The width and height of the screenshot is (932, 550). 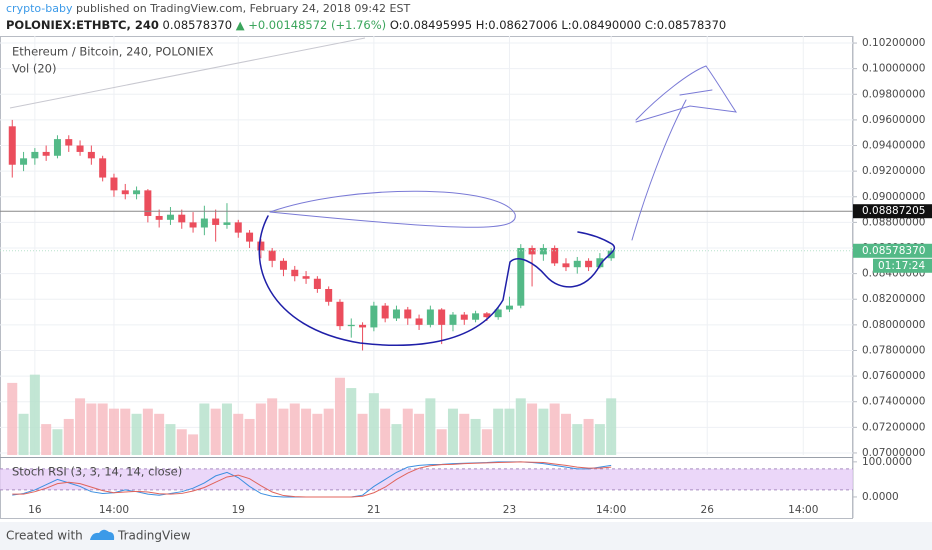 I want to click on last-price-label: 0.08578370, so click(x=893, y=251).